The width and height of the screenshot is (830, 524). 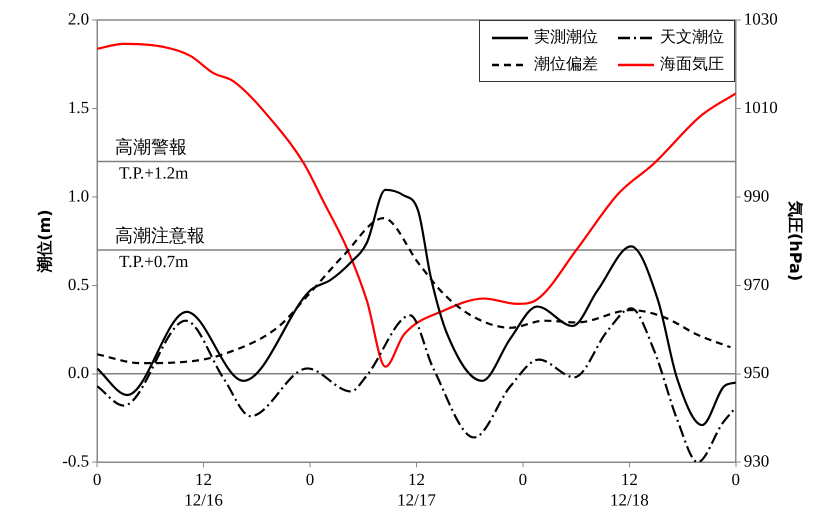 I want to click on y2-tick-label: 950, so click(x=757, y=372).